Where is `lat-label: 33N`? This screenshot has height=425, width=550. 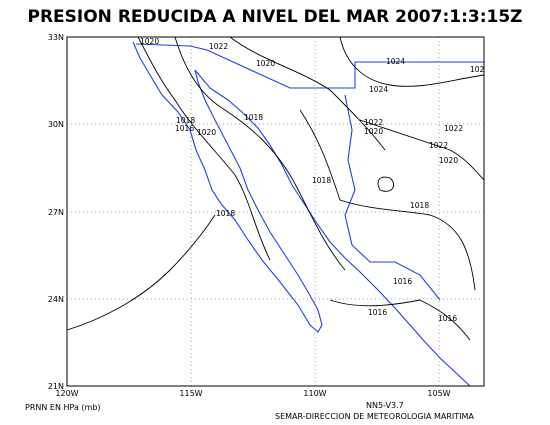
lat-label: 33N is located at coordinates (56, 37).